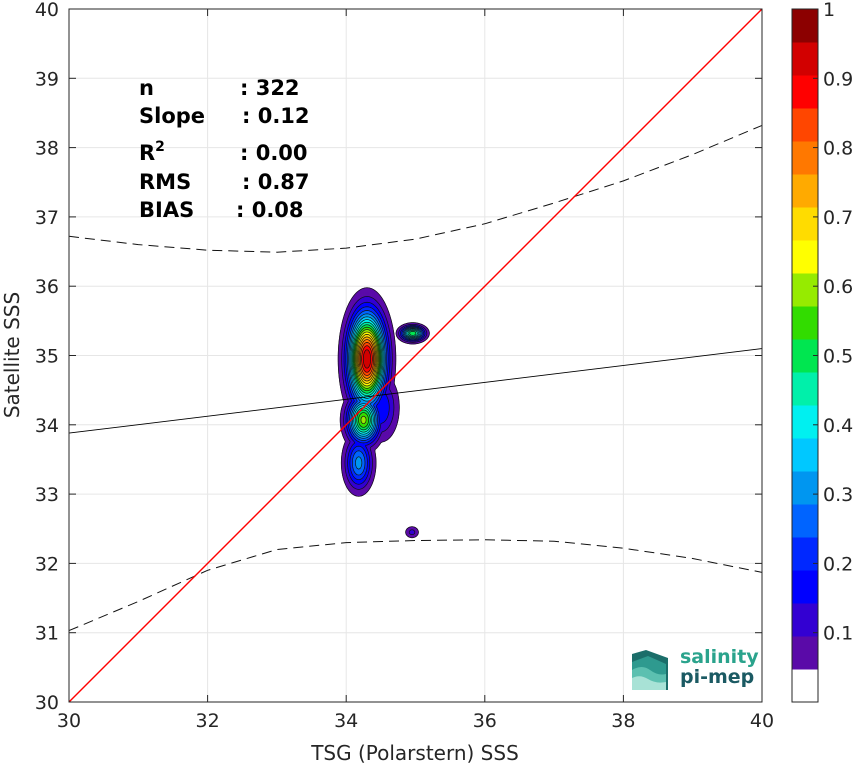 This screenshot has width=858, height=767. What do you see at coordinates (47, 357) in the screenshot?
I see `y-tick-label: 35` at bounding box center [47, 357].